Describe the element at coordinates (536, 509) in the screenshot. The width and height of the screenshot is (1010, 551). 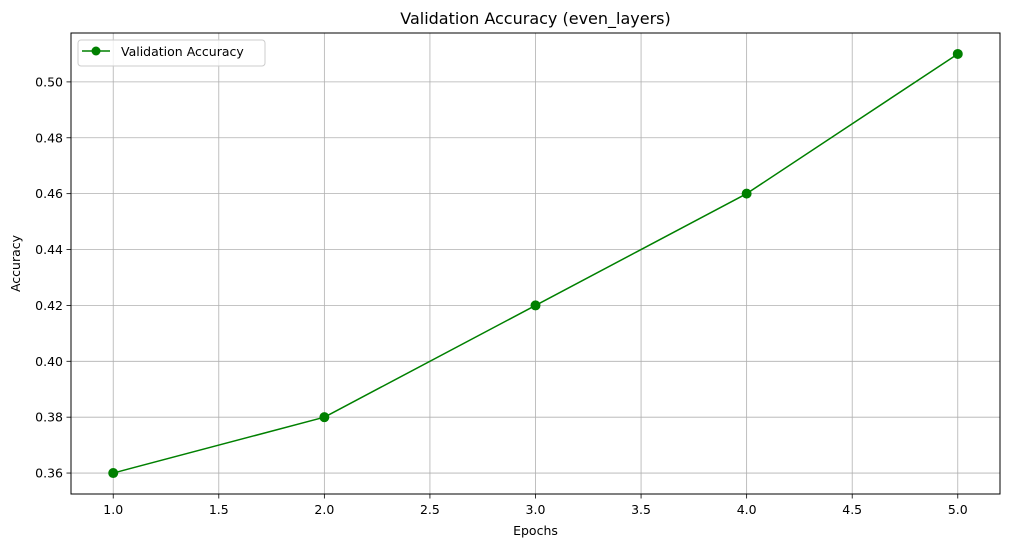
I see `x-tick-label: 3.0` at that location.